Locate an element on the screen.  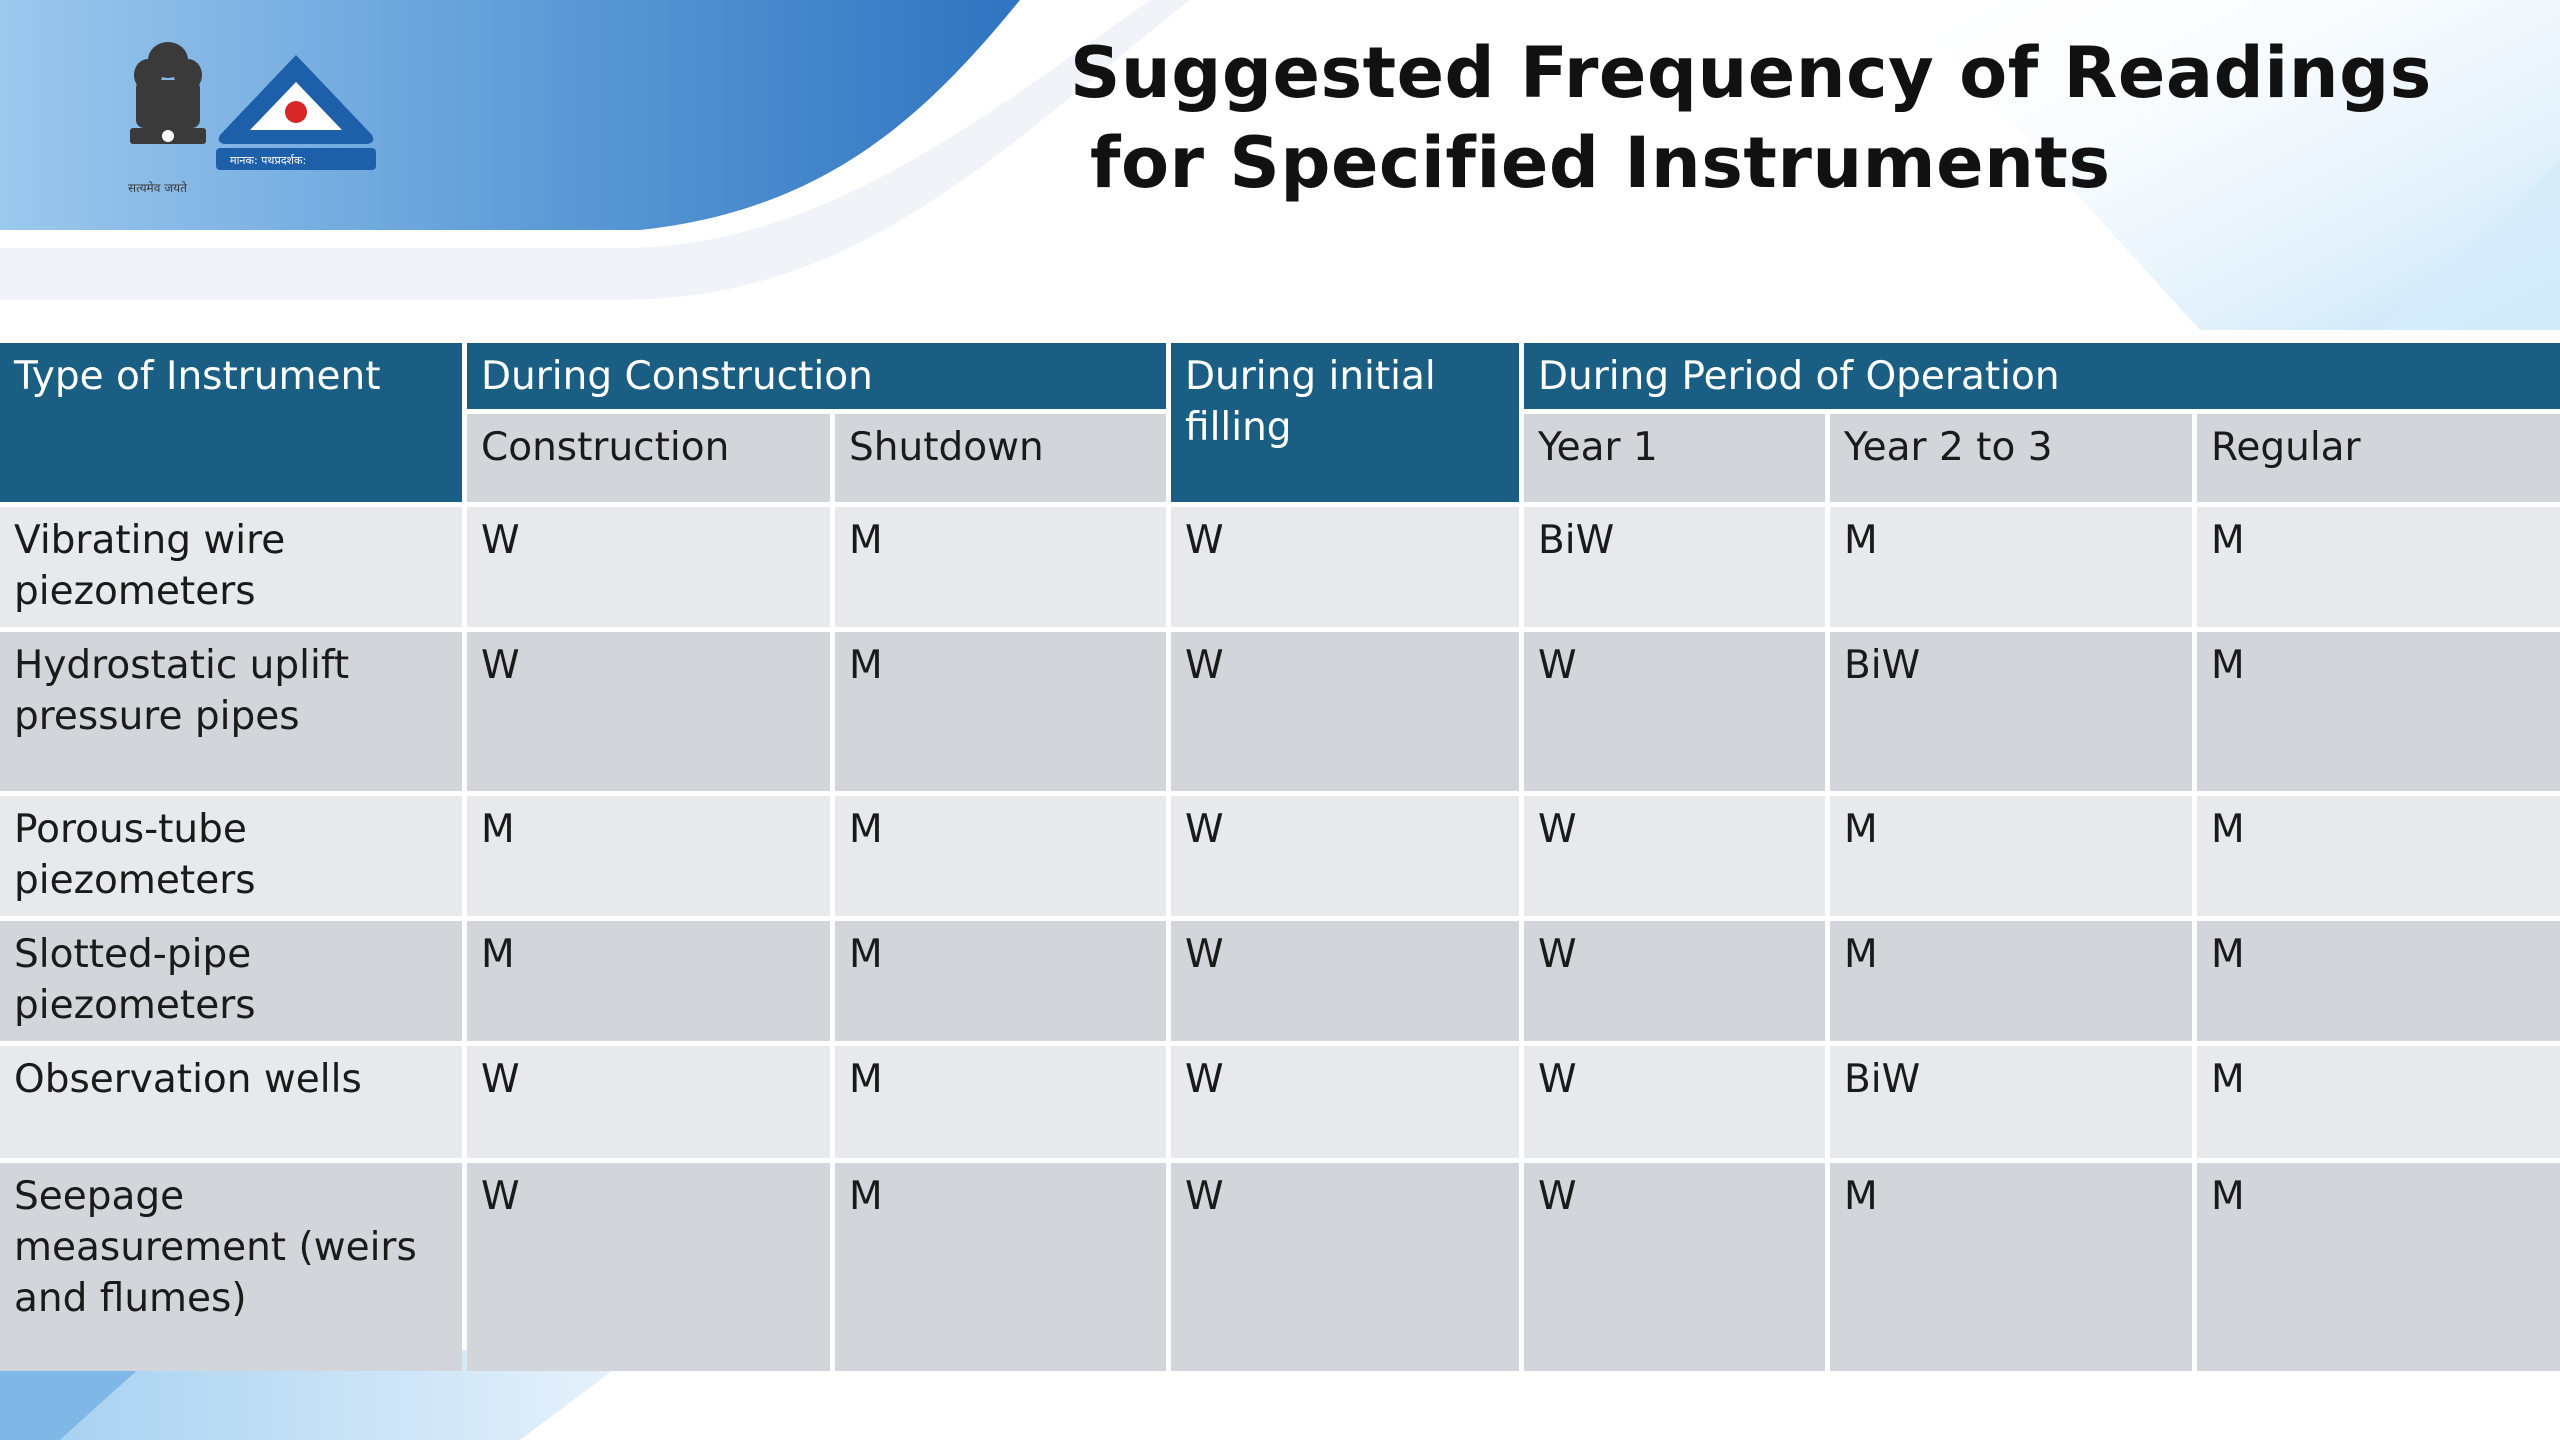
title-line-1: Suggested Frequency of Readings is located at coordinates (1751, 73).